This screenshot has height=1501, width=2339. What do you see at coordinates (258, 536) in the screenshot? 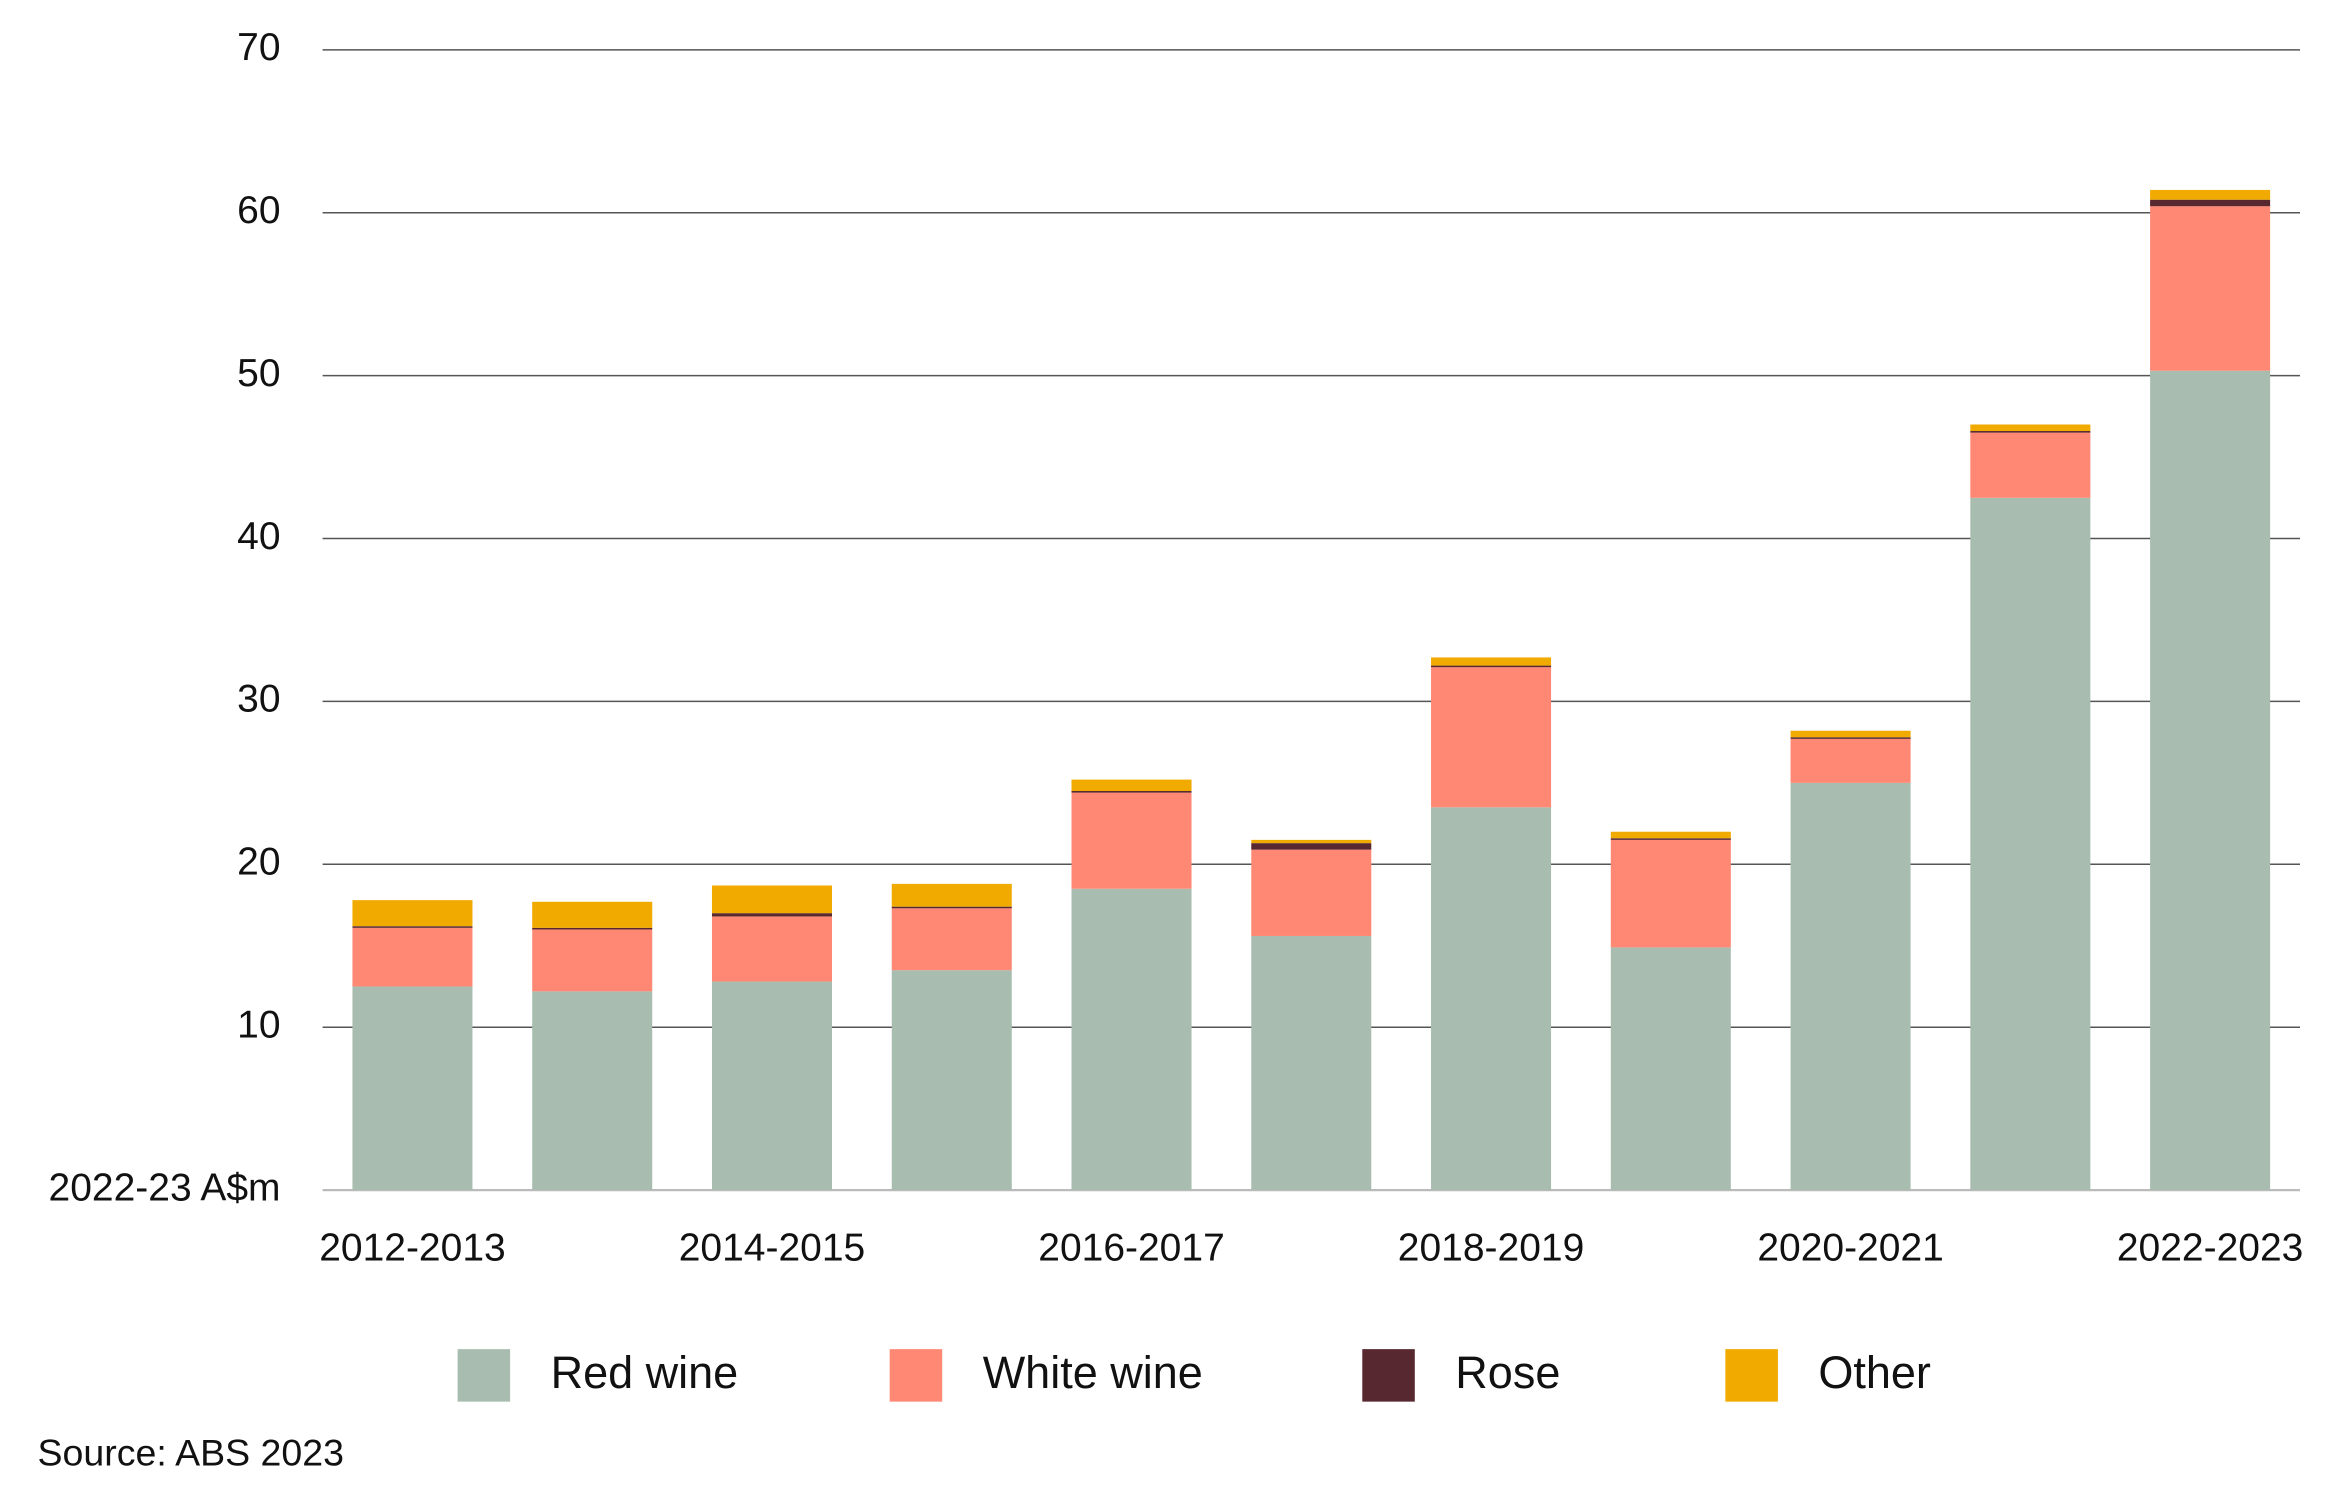
I see `y-tick-label: 40` at bounding box center [258, 536].